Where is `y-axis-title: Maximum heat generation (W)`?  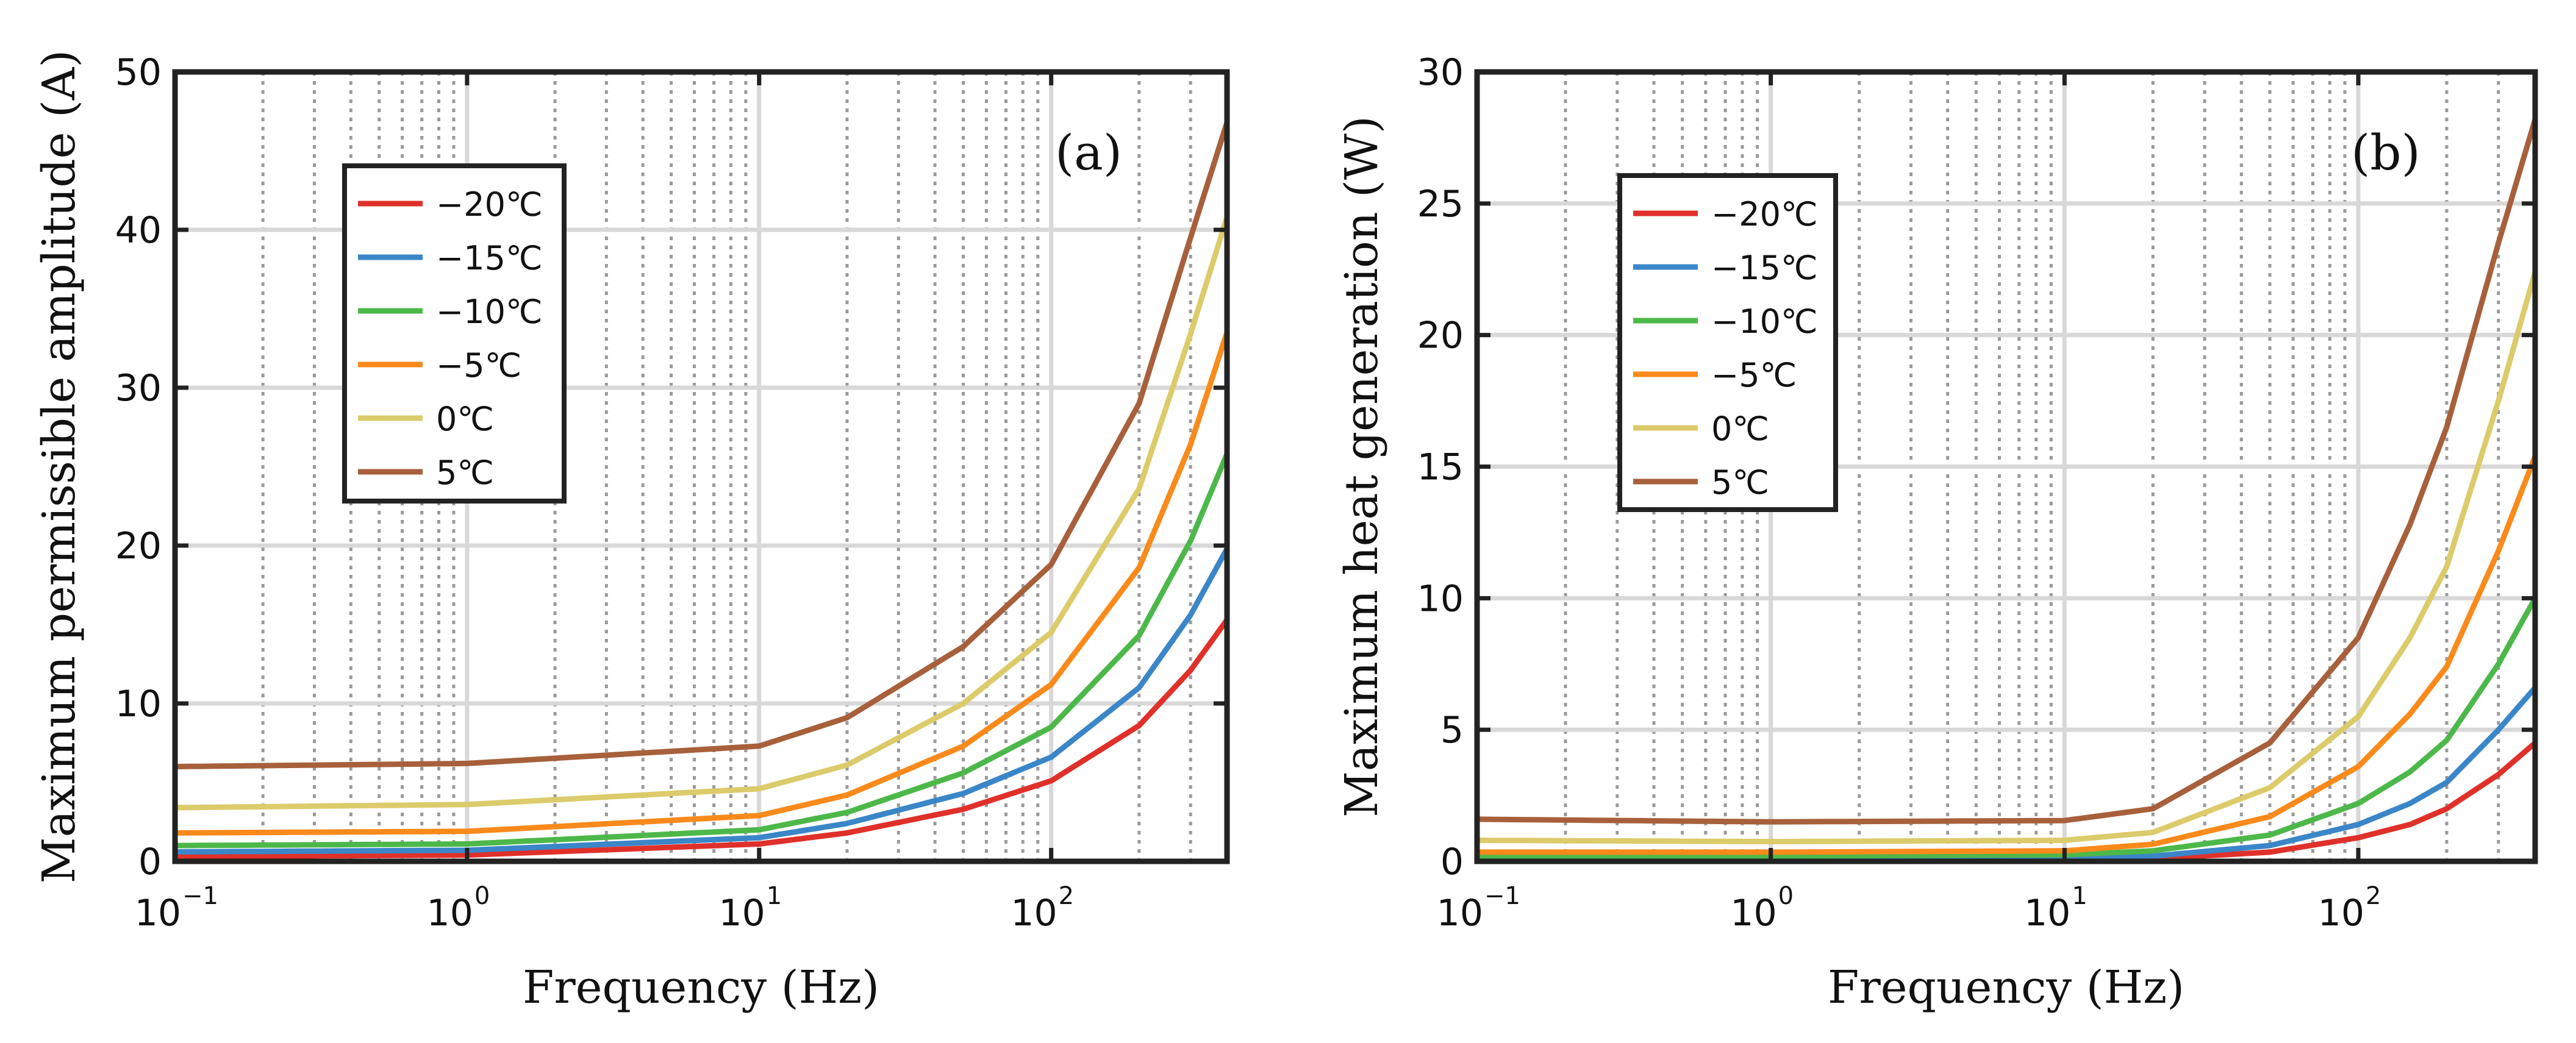
y-axis-title: Maximum heat generation (W) is located at coordinates (1362, 466).